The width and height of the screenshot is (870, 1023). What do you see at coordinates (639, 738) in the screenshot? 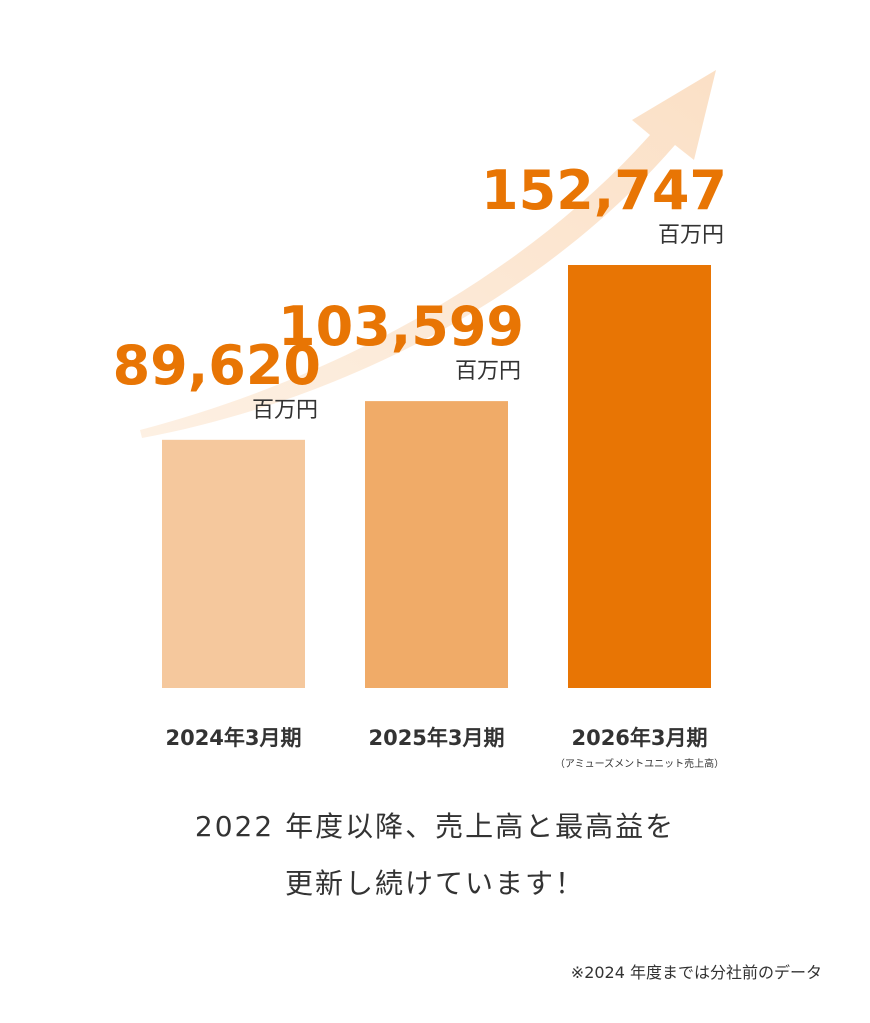
I see `category-label: 2026年3月期` at bounding box center [639, 738].